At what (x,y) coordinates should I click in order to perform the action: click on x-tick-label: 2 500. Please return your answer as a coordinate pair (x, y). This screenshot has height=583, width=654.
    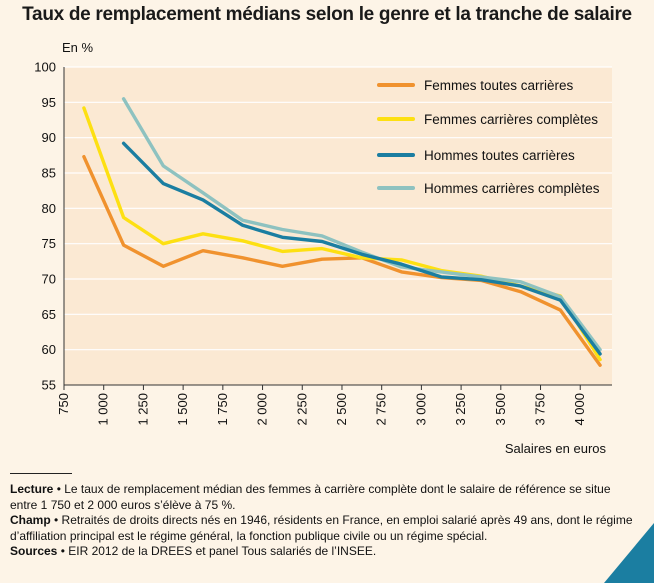
    Looking at the image, I should click on (341, 409).